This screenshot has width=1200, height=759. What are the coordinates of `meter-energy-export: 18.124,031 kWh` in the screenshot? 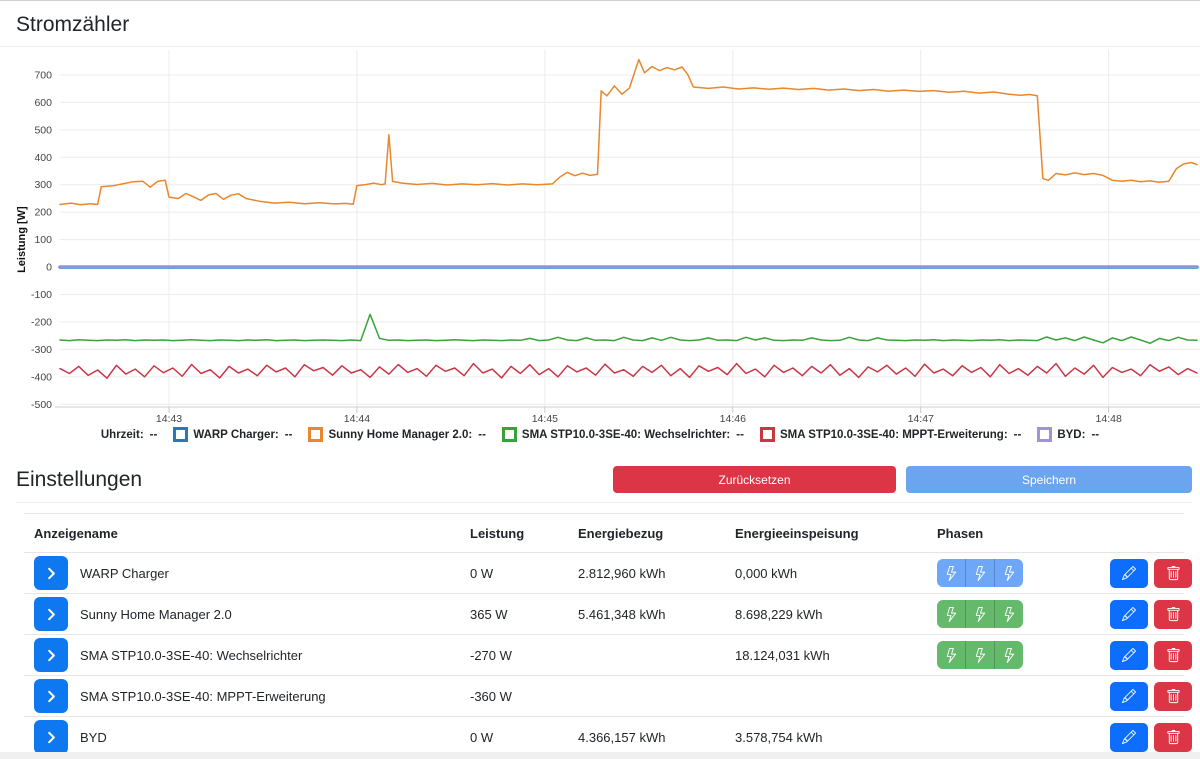 It's located at (782, 655).